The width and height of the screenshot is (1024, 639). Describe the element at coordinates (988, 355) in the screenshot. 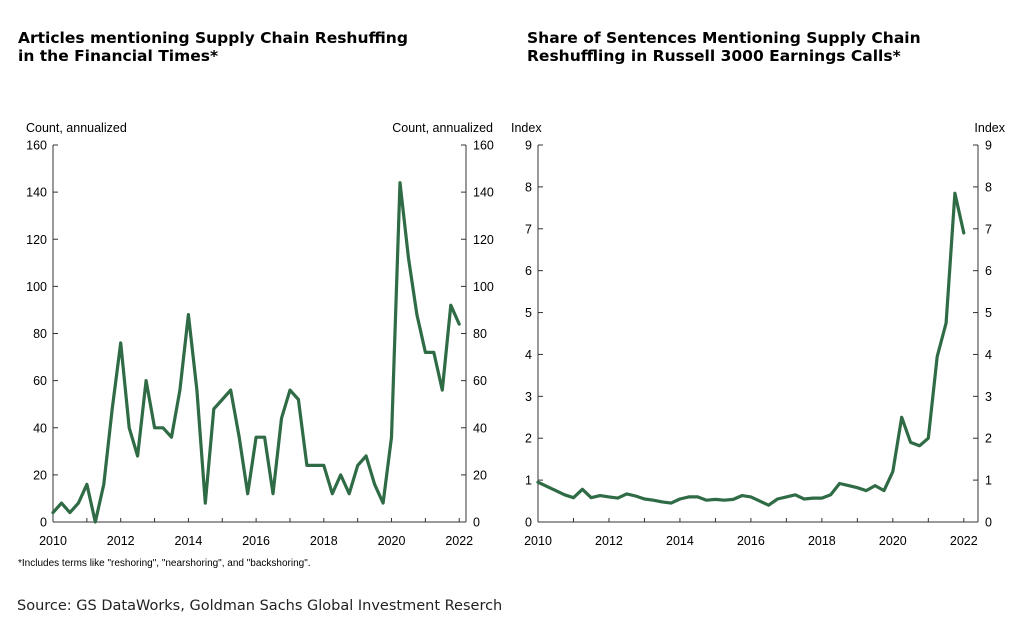

I see `right-chart-ytick-label-right: 4` at that location.